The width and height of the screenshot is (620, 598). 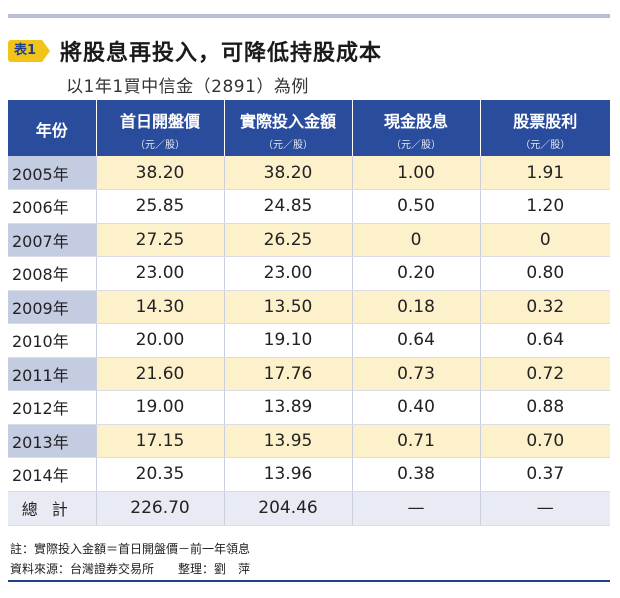 What do you see at coordinates (159, 240) in the screenshot?
I see `cell-open-price: 27.25` at bounding box center [159, 240].